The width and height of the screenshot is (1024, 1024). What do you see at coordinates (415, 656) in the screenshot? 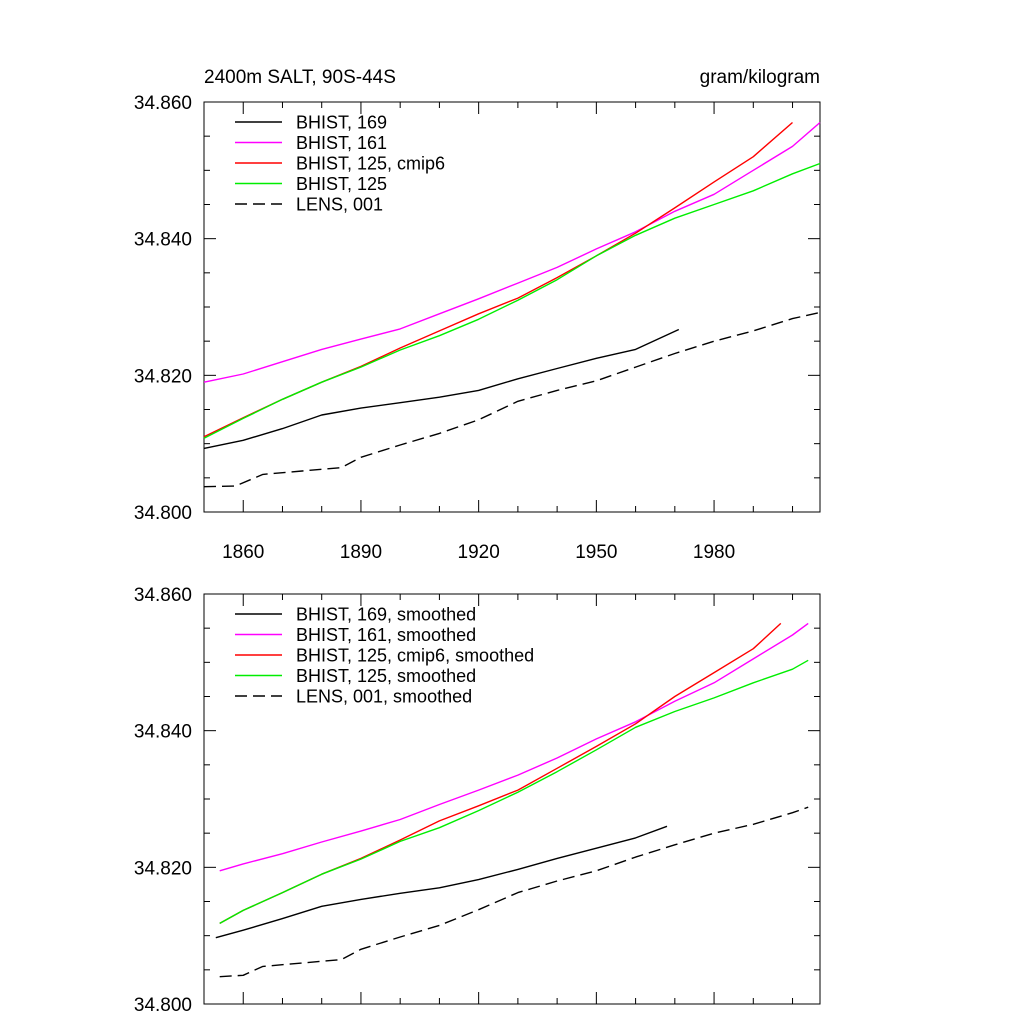
I see `legend-label: BHIST, 125, cmip6, smoothed` at bounding box center [415, 656].